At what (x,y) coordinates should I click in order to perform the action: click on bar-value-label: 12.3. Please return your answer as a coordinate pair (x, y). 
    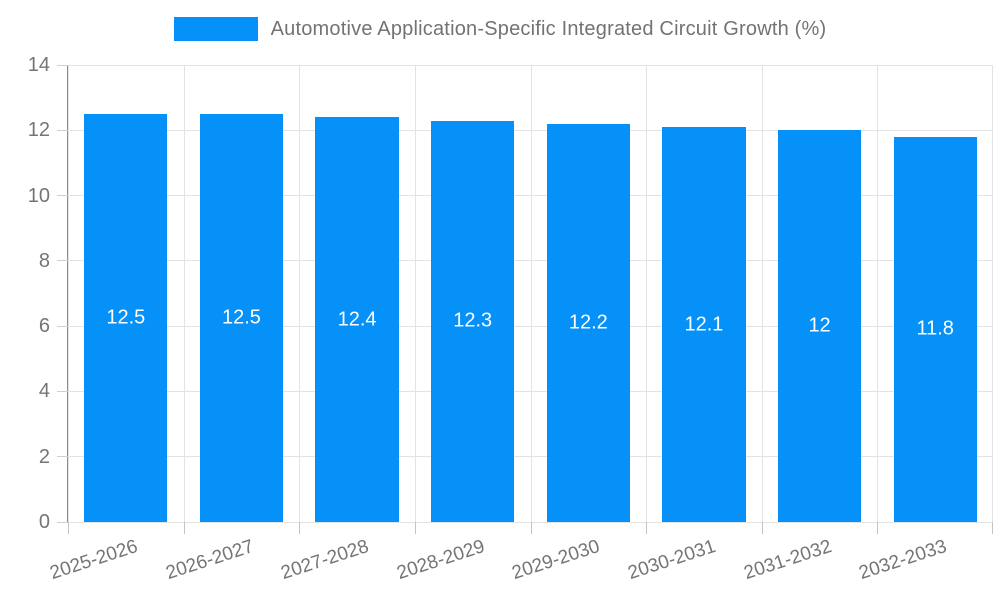
    Looking at the image, I should click on (473, 320).